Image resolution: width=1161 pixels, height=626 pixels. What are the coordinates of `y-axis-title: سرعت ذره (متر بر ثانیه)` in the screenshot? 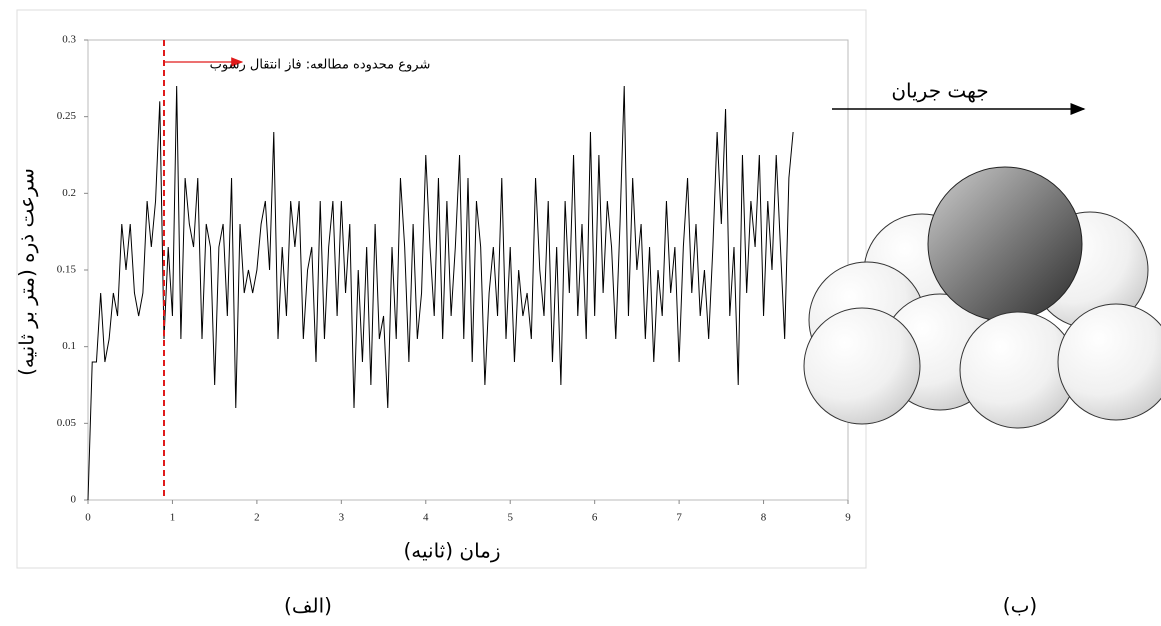 It's located at (27, 272).